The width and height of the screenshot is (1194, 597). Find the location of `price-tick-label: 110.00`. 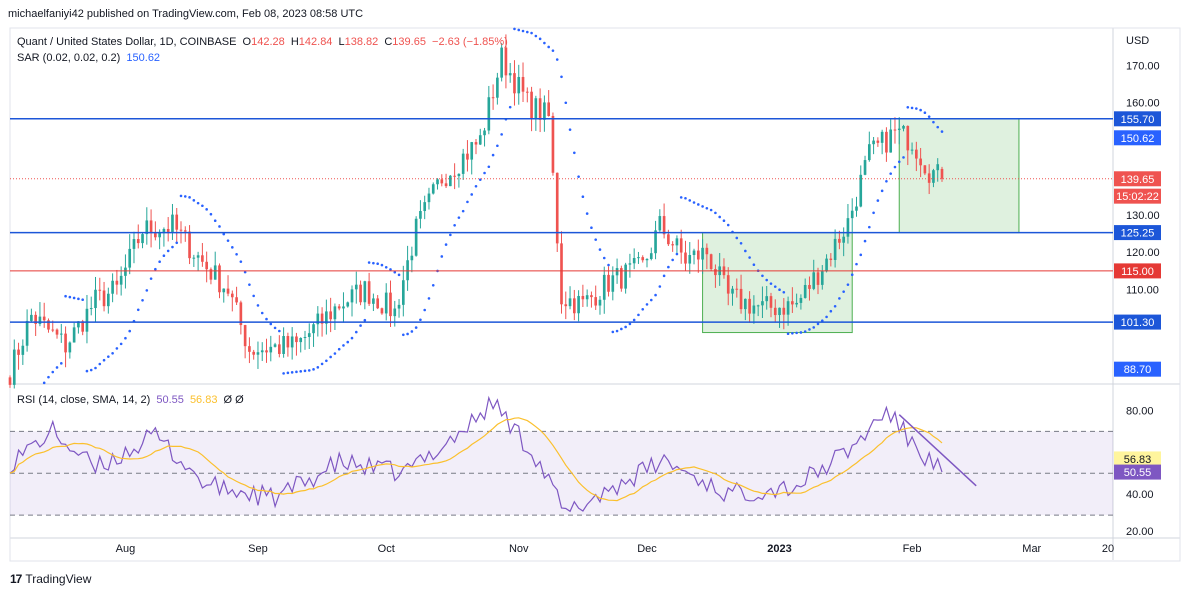

price-tick-label: 110.00 is located at coordinates (1142, 291).